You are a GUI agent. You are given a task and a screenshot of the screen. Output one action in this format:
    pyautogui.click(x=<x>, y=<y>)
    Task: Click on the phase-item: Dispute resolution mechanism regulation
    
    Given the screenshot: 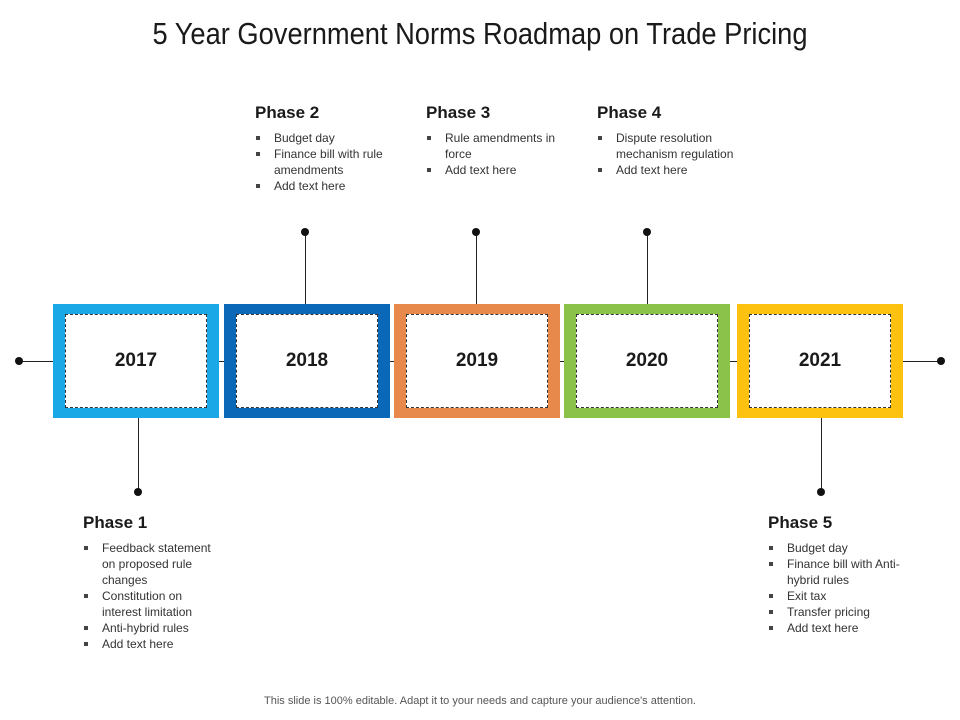 What is the action you would take?
    pyautogui.click(x=667, y=146)
    